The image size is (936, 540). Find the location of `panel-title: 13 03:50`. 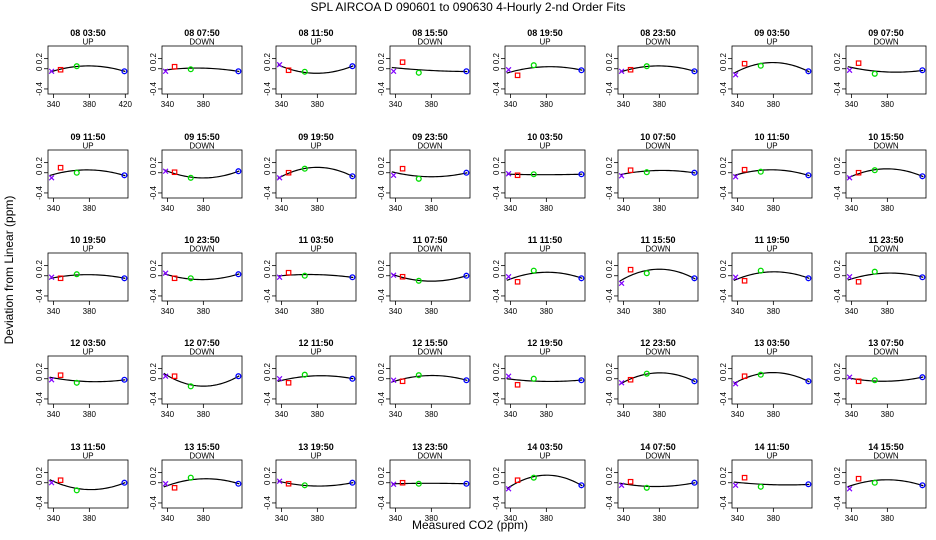

panel-title: 13 03:50 is located at coordinates (772, 343).